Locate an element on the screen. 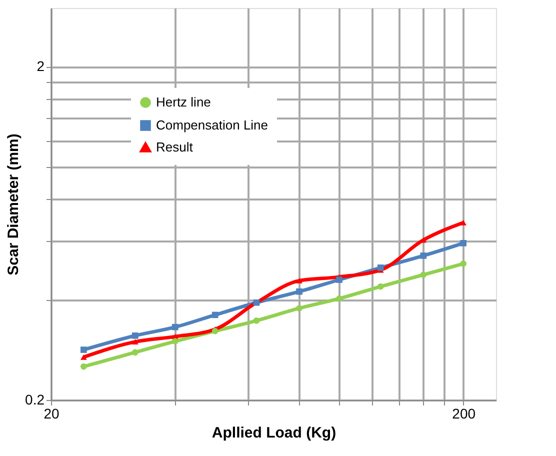 This screenshot has height=456, width=556. y-tick-label: 2 is located at coordinates (40, 66).